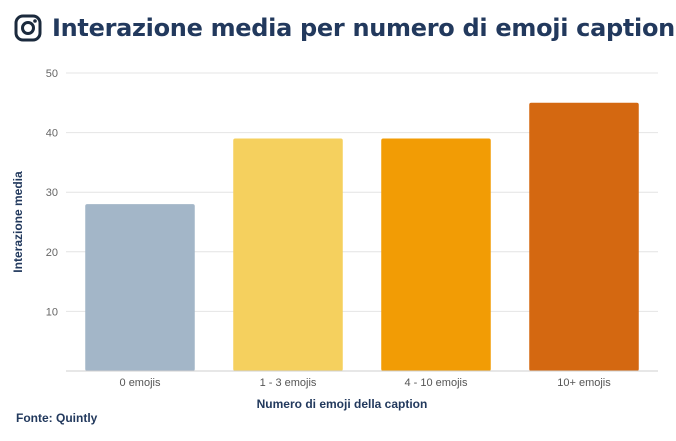 This screenshot has width=676, height=441. Describe the element at coordinates (52, 312) in the screenshot. I see `y-tick-label: 10` at that location.